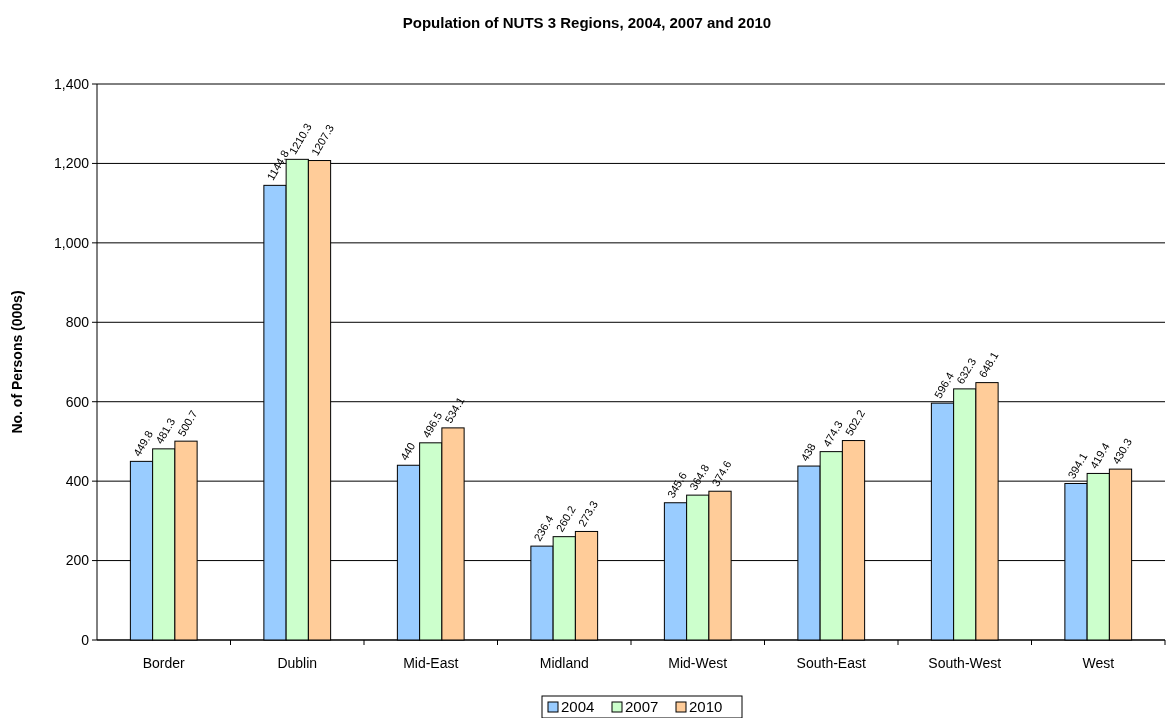 This screenshot has height=718, width=1174. Describe the element at coordinates (407, 451) in the screenshot. I see `data-label: 440` at that location.